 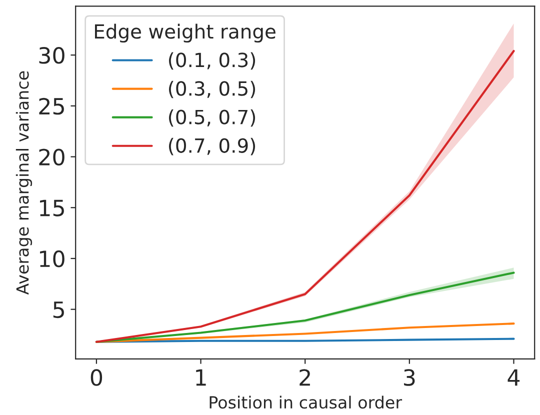 I want to click on x-tick-label: 3, so click(x=409, y=377).